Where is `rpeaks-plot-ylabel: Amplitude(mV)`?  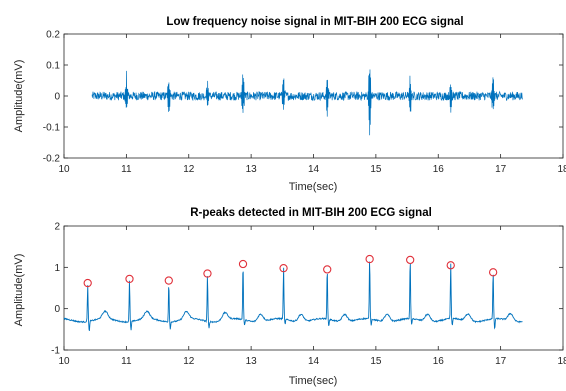
rpeaks-plot-ylabel: Amplitude(mV) is located at coordinates (19, 290).